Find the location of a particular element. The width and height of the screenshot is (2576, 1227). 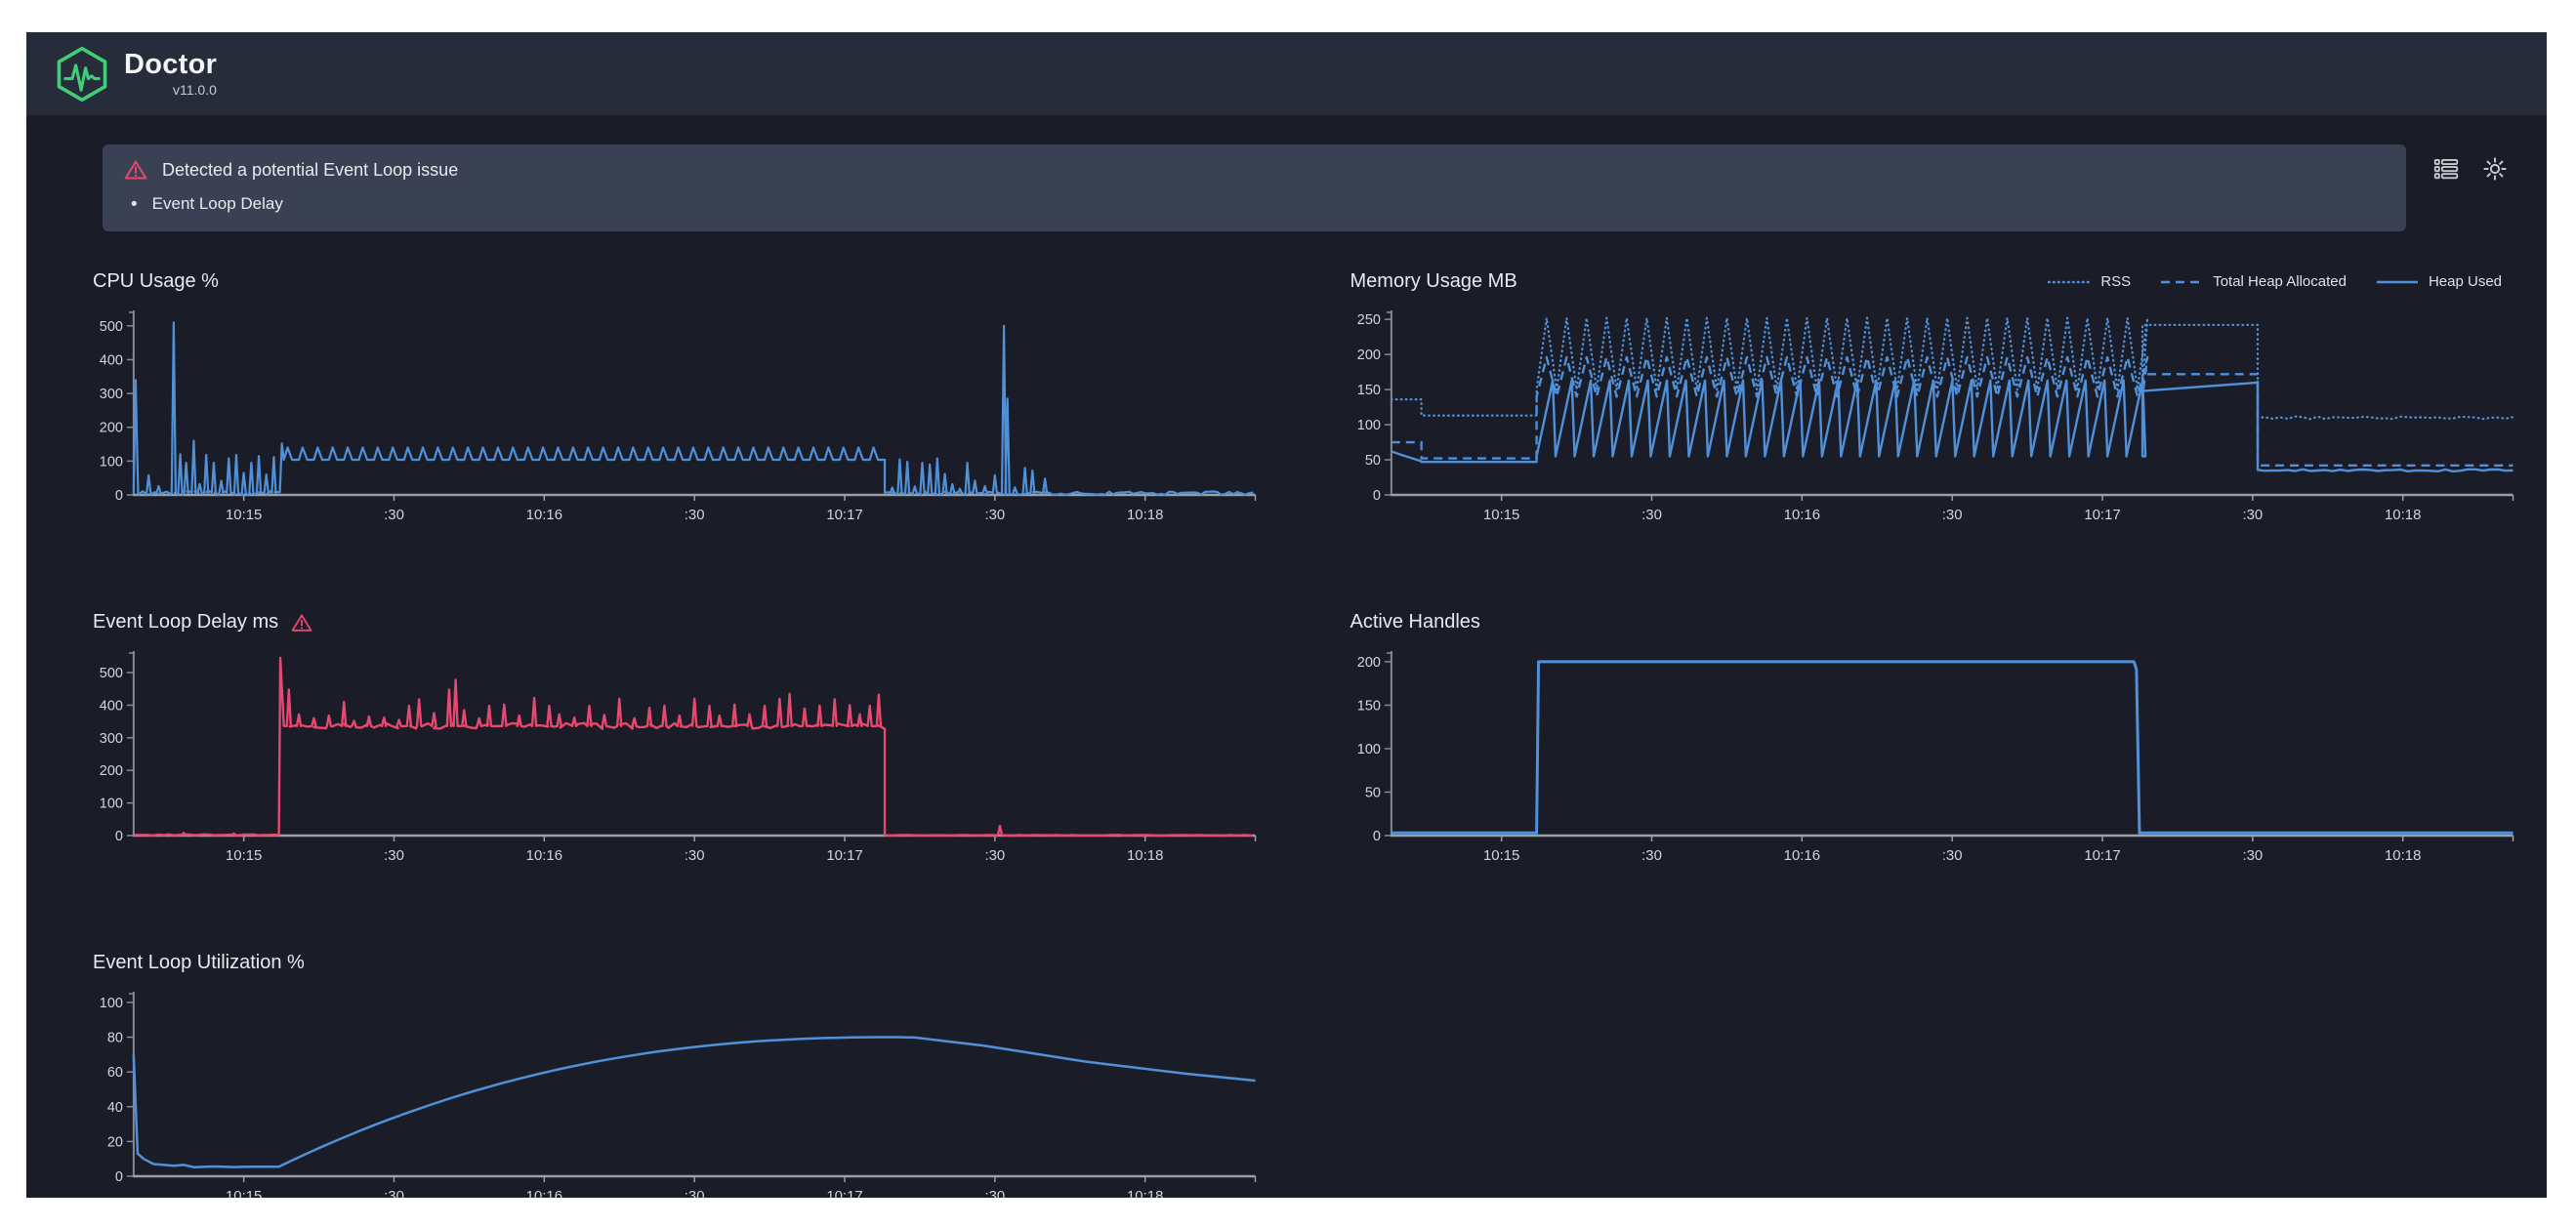

chart-title-cpu-usage: CPU Usage % is located at coordinates (156, 281).